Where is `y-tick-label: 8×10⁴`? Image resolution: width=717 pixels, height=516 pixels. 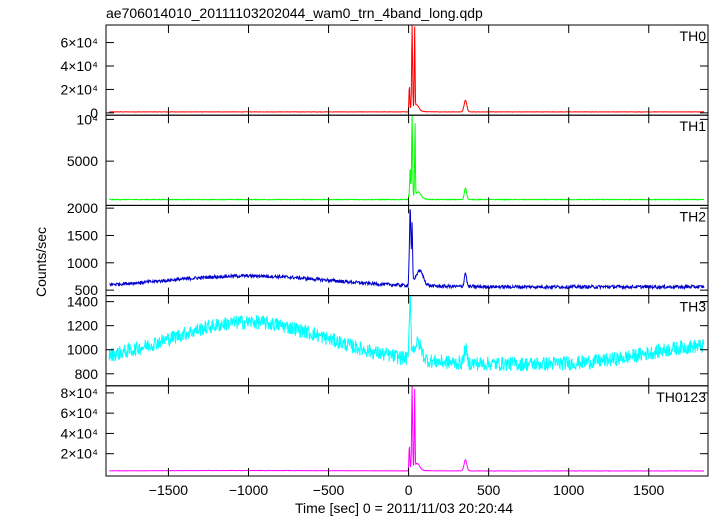
y-tick-label: 8×10⁴ is located at coordinates (79, 393).